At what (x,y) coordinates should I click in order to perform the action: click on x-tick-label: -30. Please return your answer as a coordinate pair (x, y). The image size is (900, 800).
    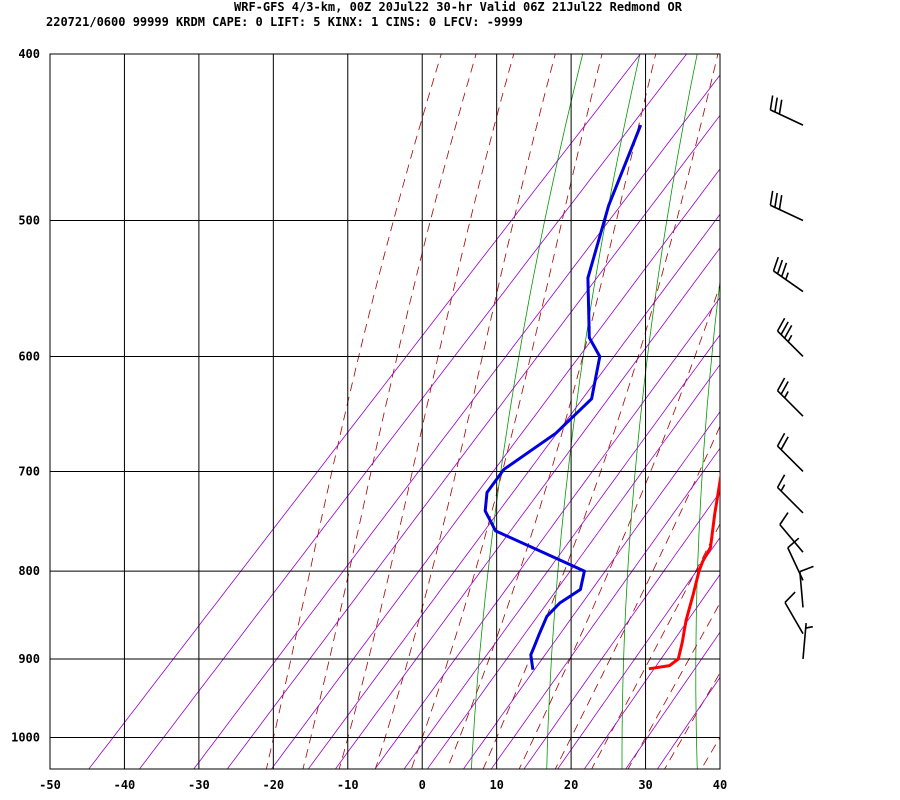
    Looking at the image, I should click on (199, 785).